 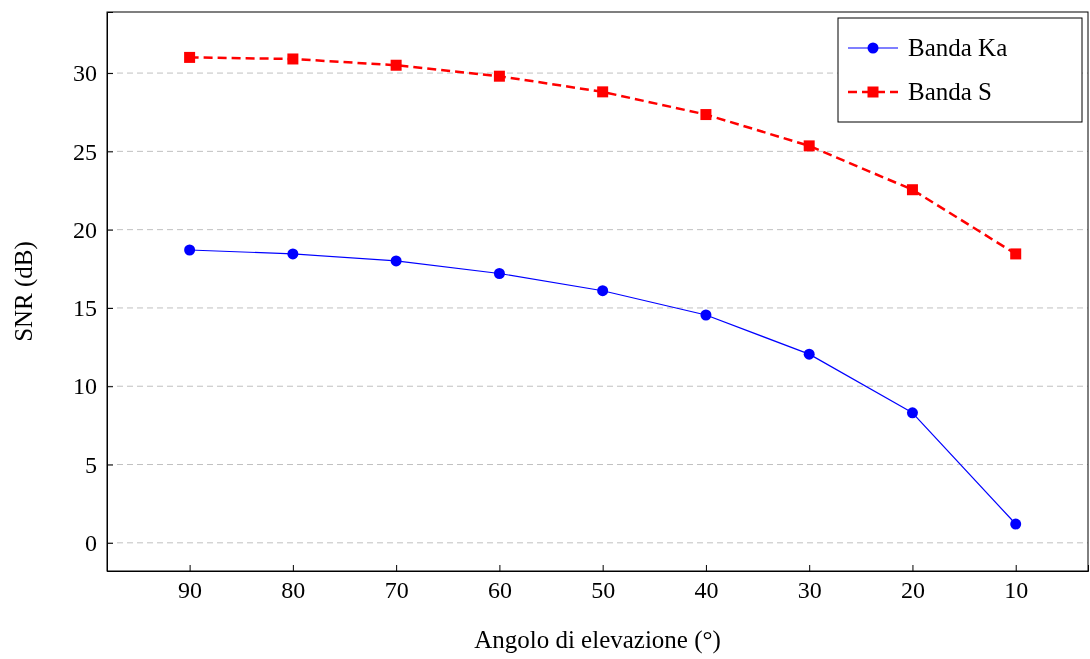 What do you see at coordinates (396, 590) in the screenshot?
I see `x-tick-label: 70` at bounding box center [396, 590].